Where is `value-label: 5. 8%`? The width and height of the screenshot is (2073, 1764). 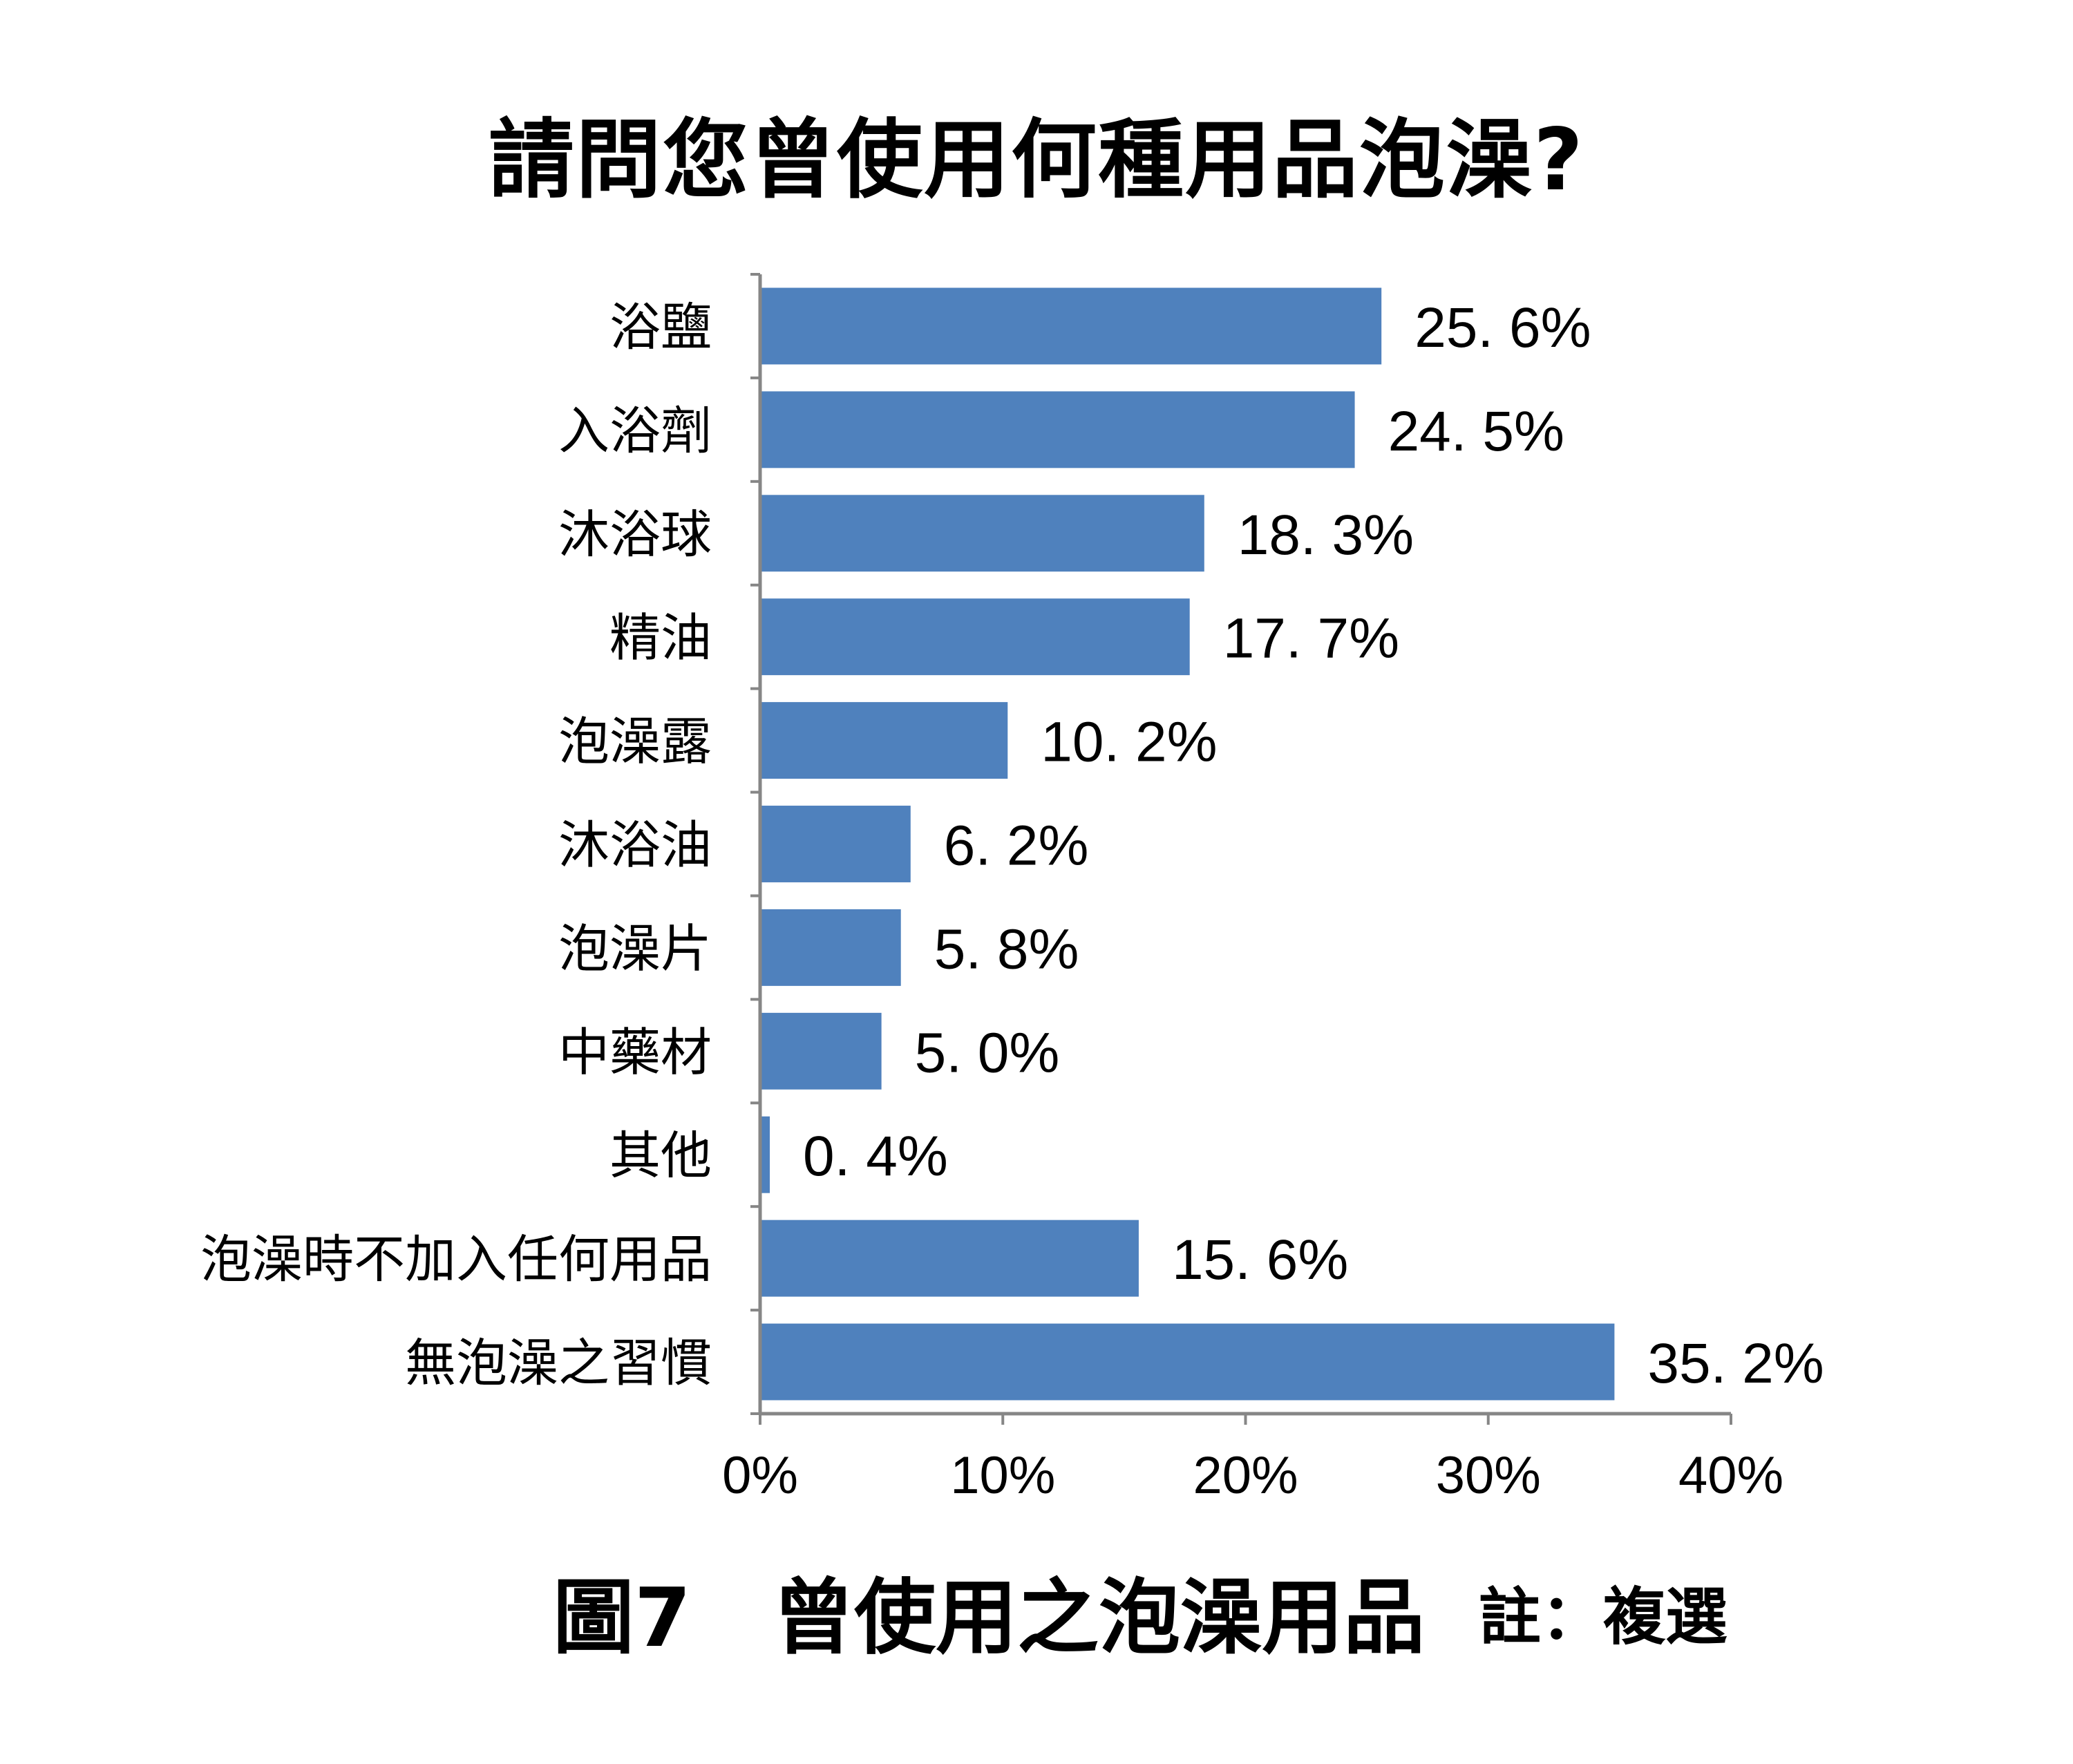
value-label: 5. 8% is located at coordinates (1006, 949).